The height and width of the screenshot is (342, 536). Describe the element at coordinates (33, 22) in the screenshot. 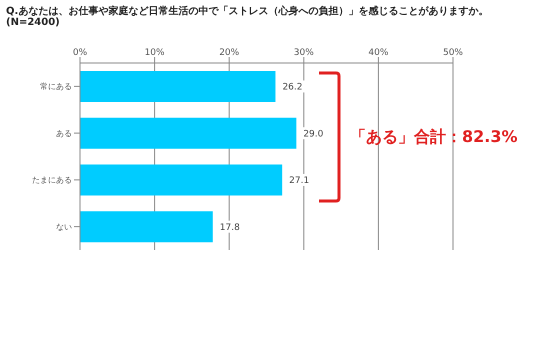

I see `chart-subtitle: (N=2400)` at that location.